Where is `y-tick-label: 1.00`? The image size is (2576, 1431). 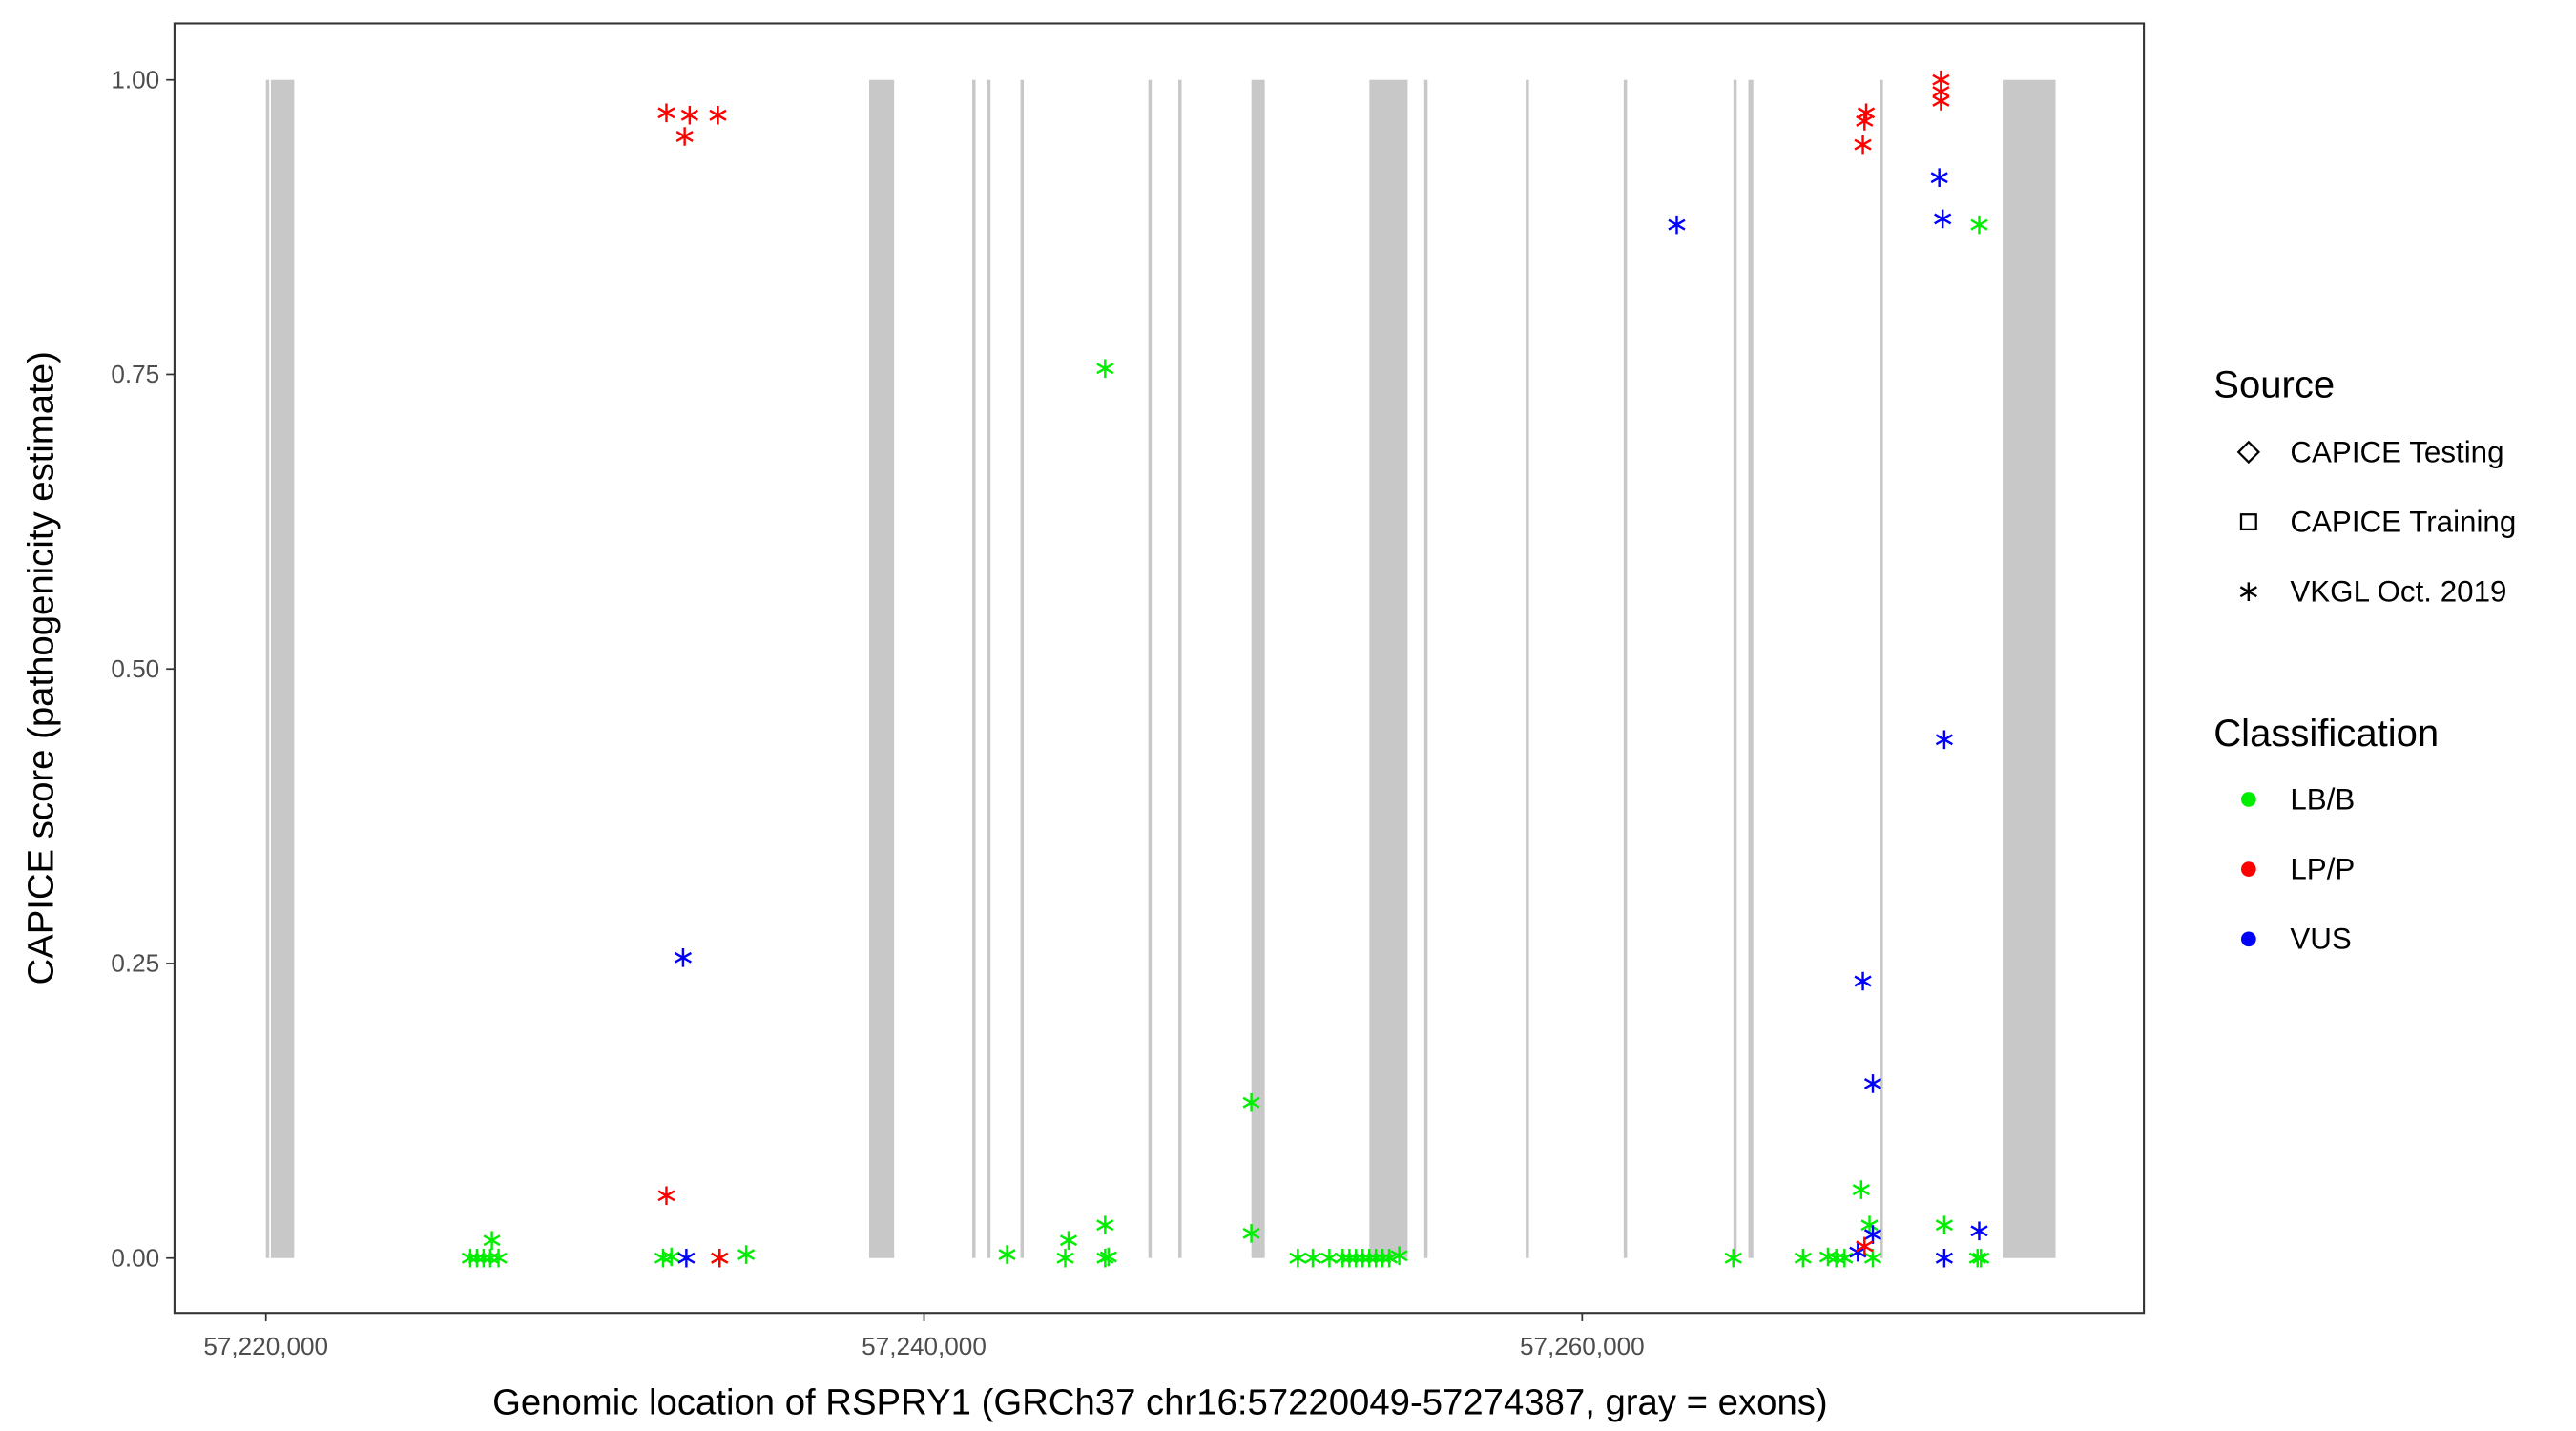
y-tick-label: 1.00 is located at coordinates (135, 79).